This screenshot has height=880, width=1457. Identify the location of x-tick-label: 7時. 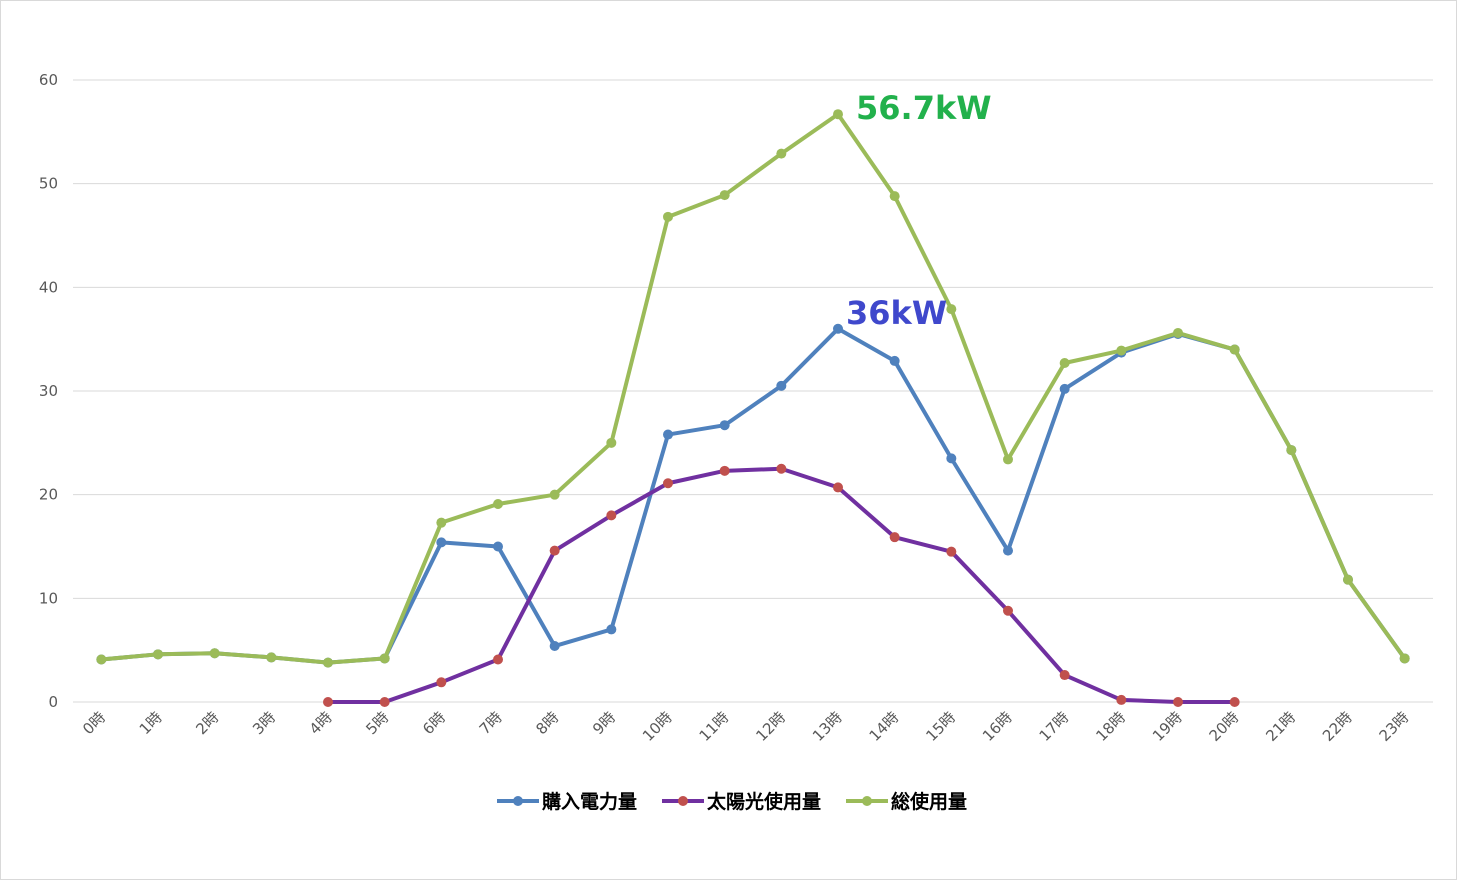
(491, 723).